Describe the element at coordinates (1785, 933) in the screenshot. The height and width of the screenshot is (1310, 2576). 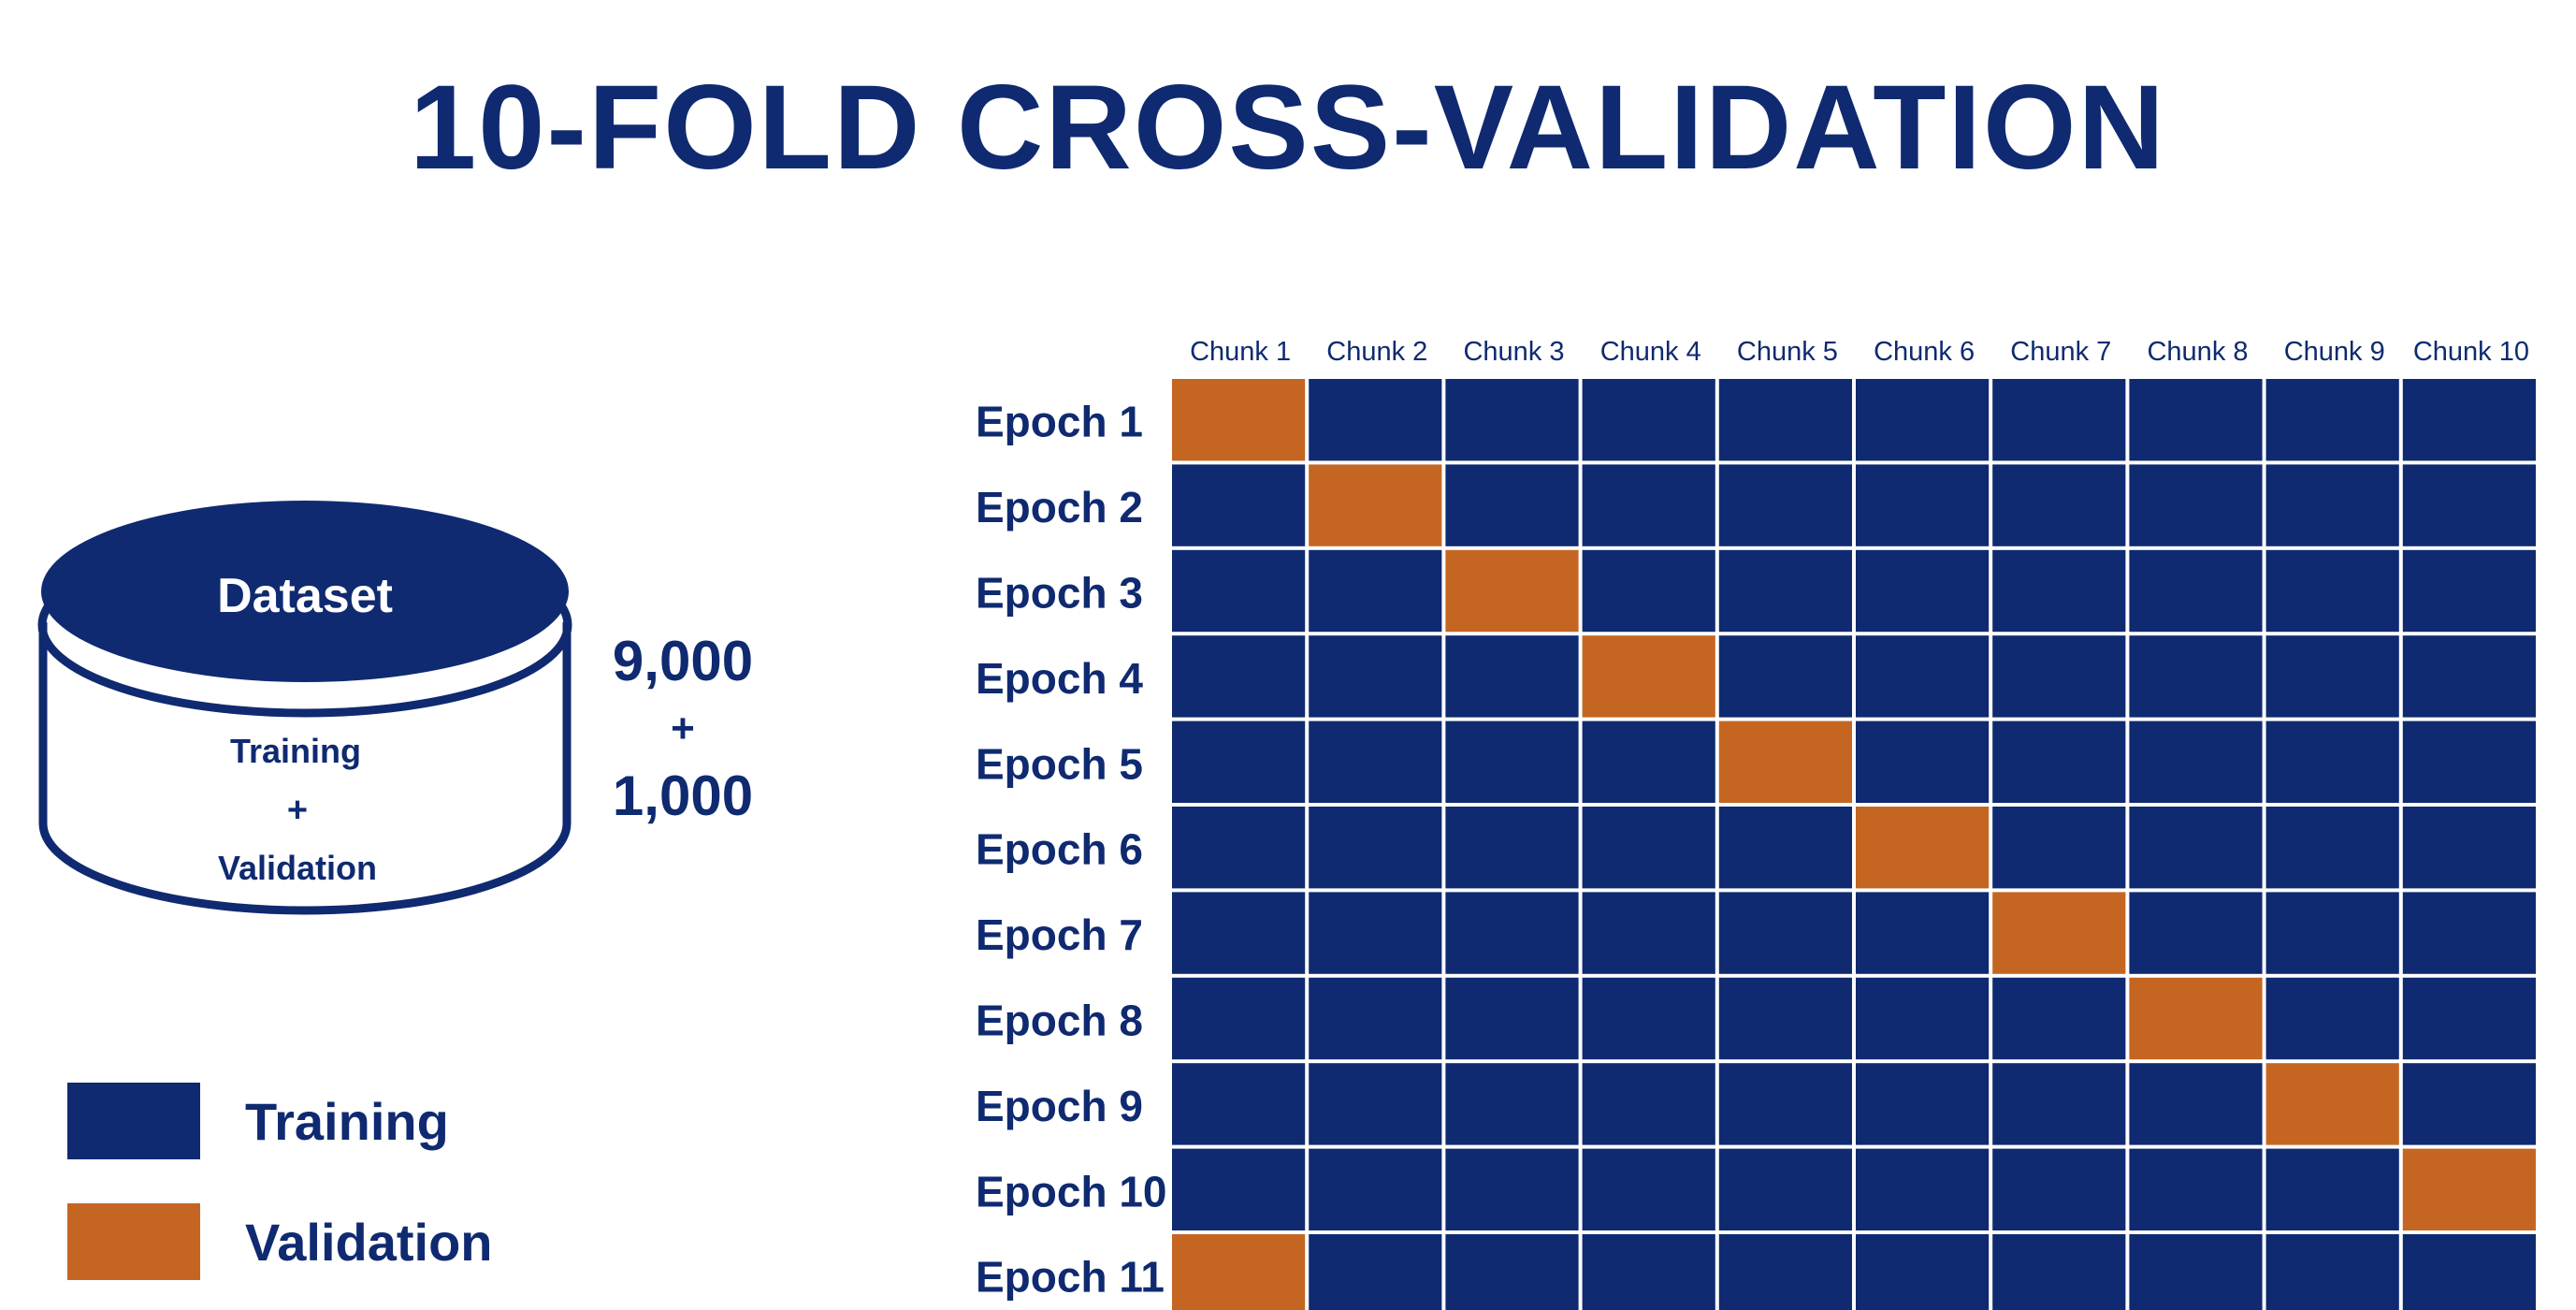
I see `training-cell-e7-c5` at that location.